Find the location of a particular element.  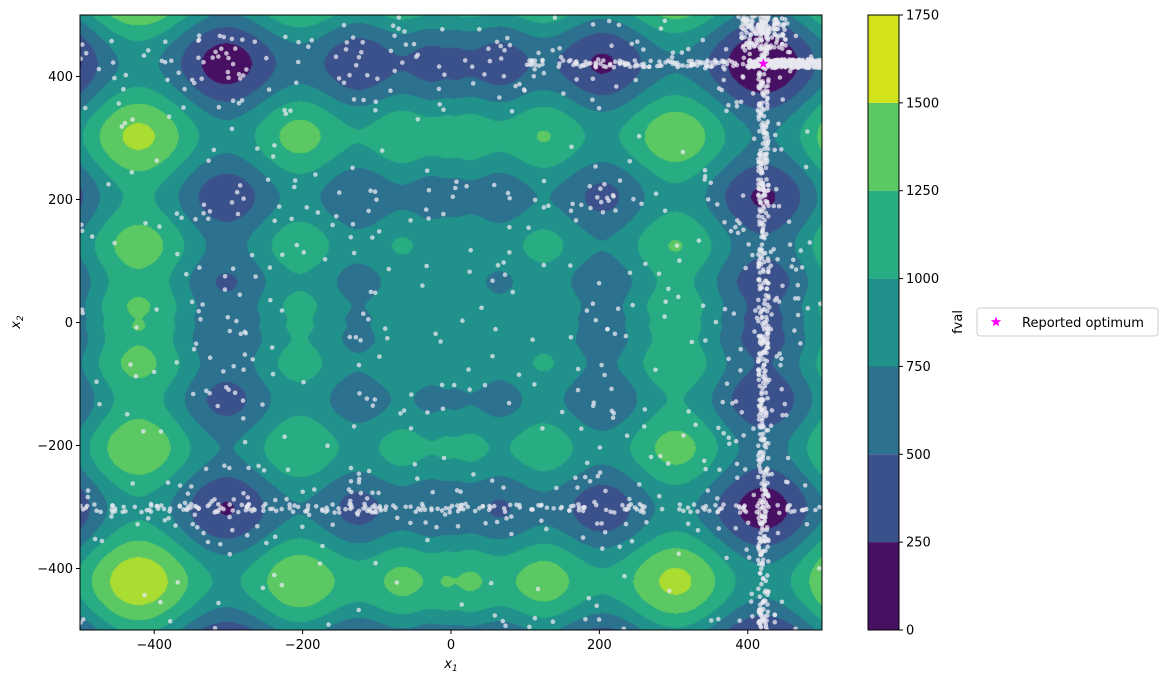

colorbar-ticks: 0 250 500 750 1000 1250 1500 1750 is located at coordinates (919, 324).